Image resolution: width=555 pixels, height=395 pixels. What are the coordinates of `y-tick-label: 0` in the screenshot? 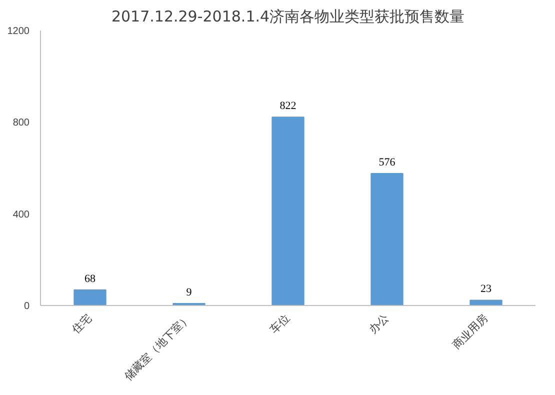 It's located at (27, 306).